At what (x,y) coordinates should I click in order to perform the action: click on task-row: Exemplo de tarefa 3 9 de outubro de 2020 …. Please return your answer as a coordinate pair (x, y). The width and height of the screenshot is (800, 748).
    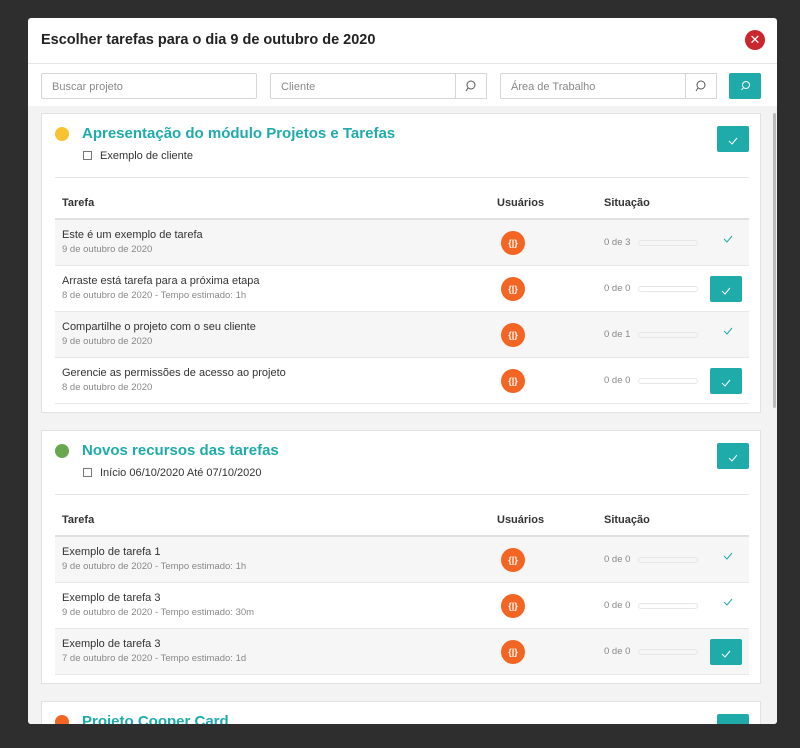
    Looking at the image, I should click on (402, 606).